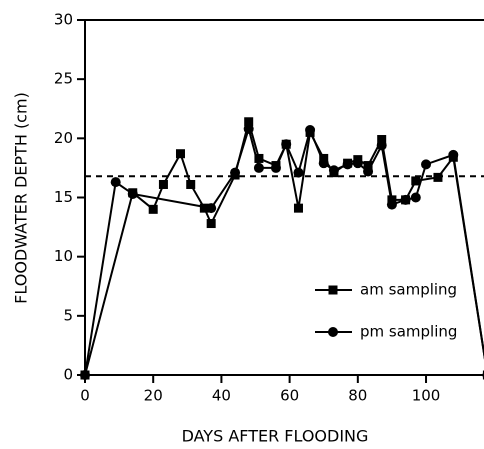 Image resolution: width=484 pixels, height=449 pixels. I want to click on x-tick-label: 0, so click(85, 396).